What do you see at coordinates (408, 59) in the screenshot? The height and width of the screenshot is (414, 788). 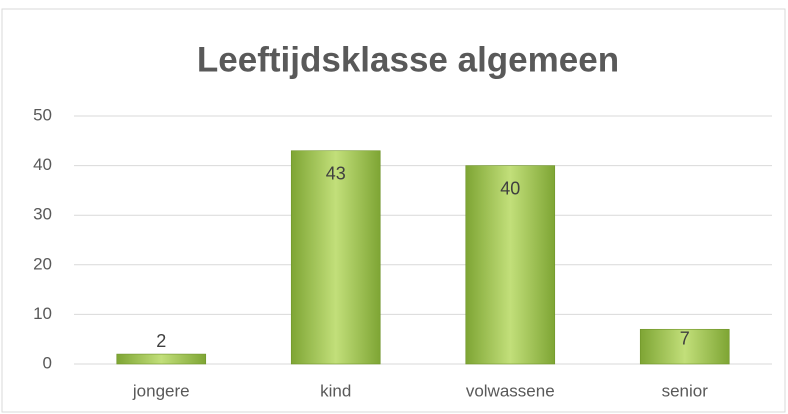 I see `chart-title: Leeftijdsklasse algemeen` at bounding box center [408, 59].